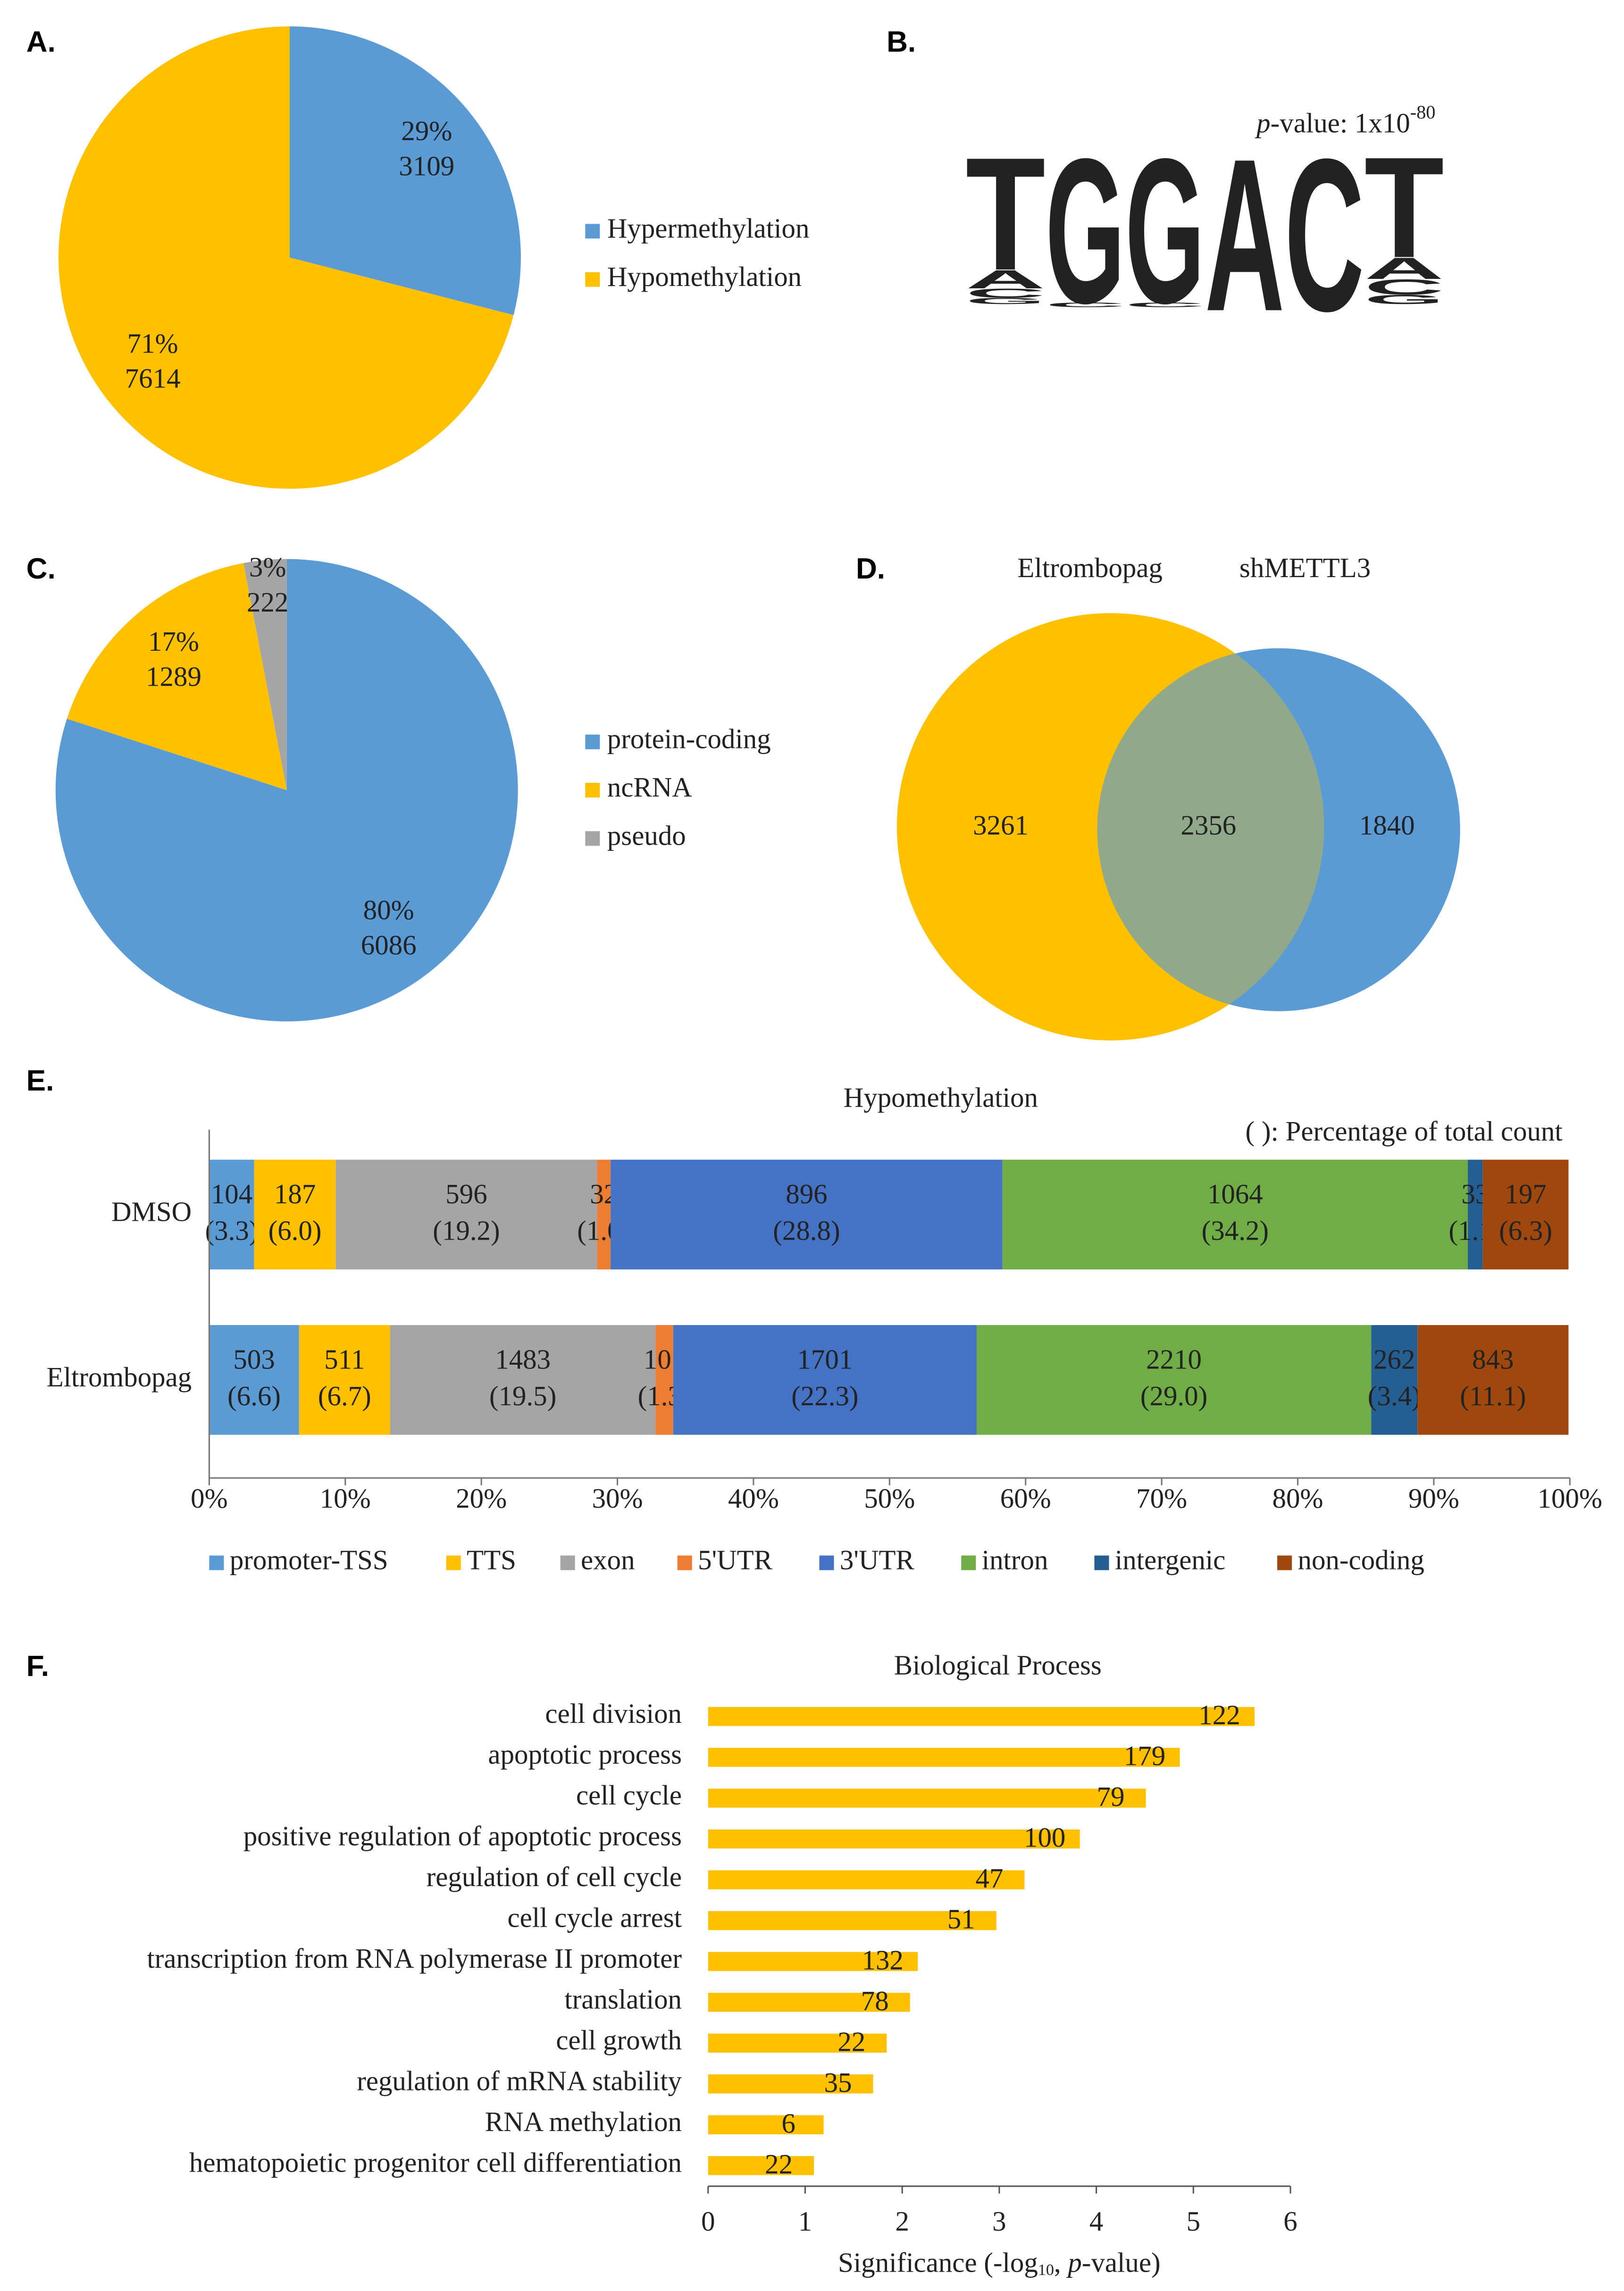 Image resolution: width=1624 pixels, height=2291 pixels. I want to click on slice-count: 6086, so click(389, 945).